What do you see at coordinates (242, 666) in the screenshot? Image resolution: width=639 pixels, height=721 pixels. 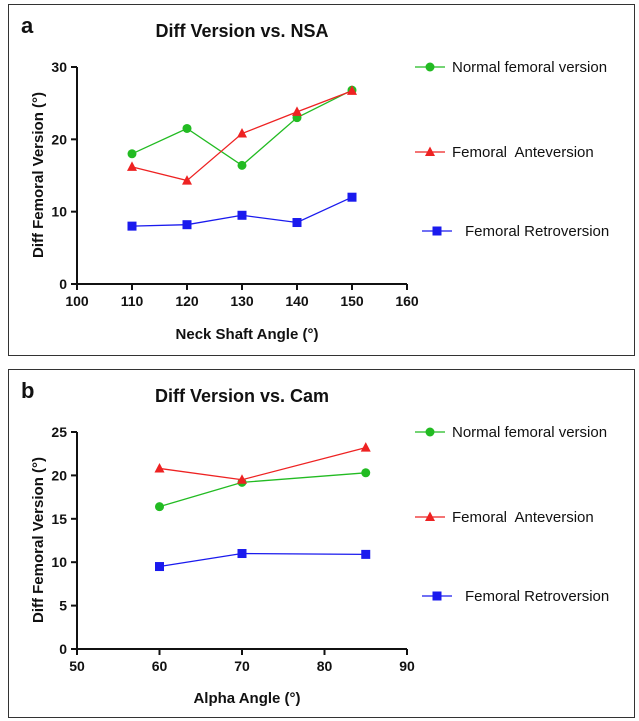 I see `x-tick-label: 70` at bounding box center [242, 666].